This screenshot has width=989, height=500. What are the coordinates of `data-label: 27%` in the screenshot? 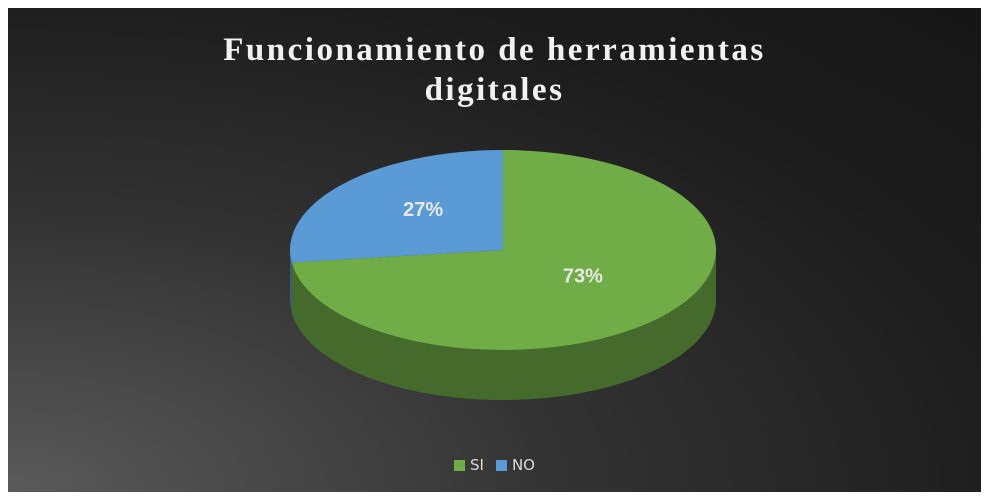 It's located at (423, 210).